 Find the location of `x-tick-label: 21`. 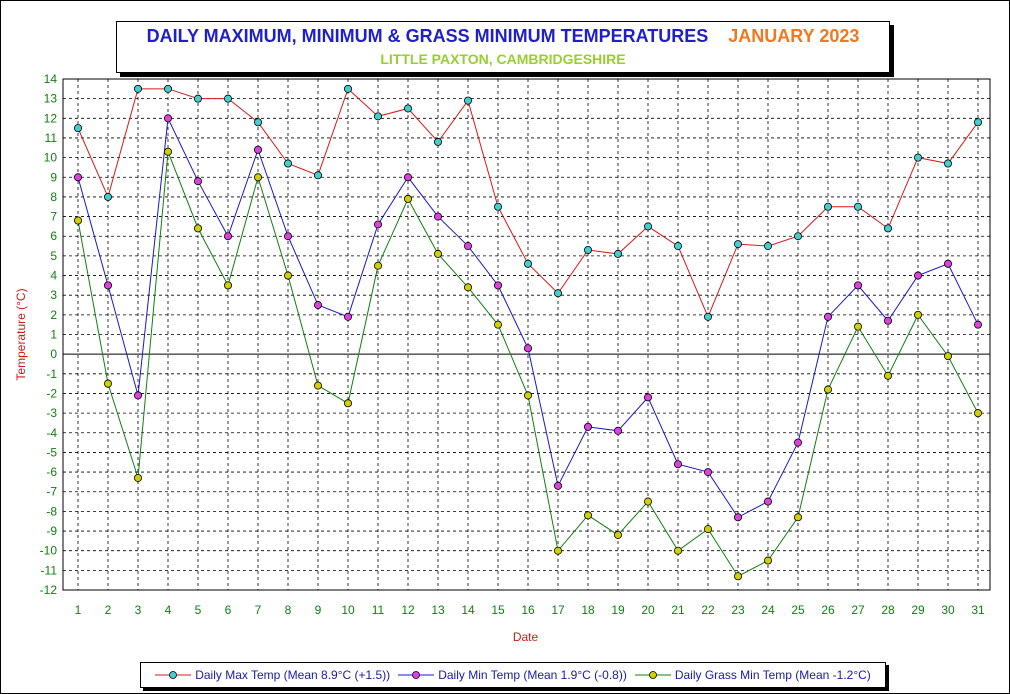

x-tick-label: 21 is located at coordinates (678, 610).